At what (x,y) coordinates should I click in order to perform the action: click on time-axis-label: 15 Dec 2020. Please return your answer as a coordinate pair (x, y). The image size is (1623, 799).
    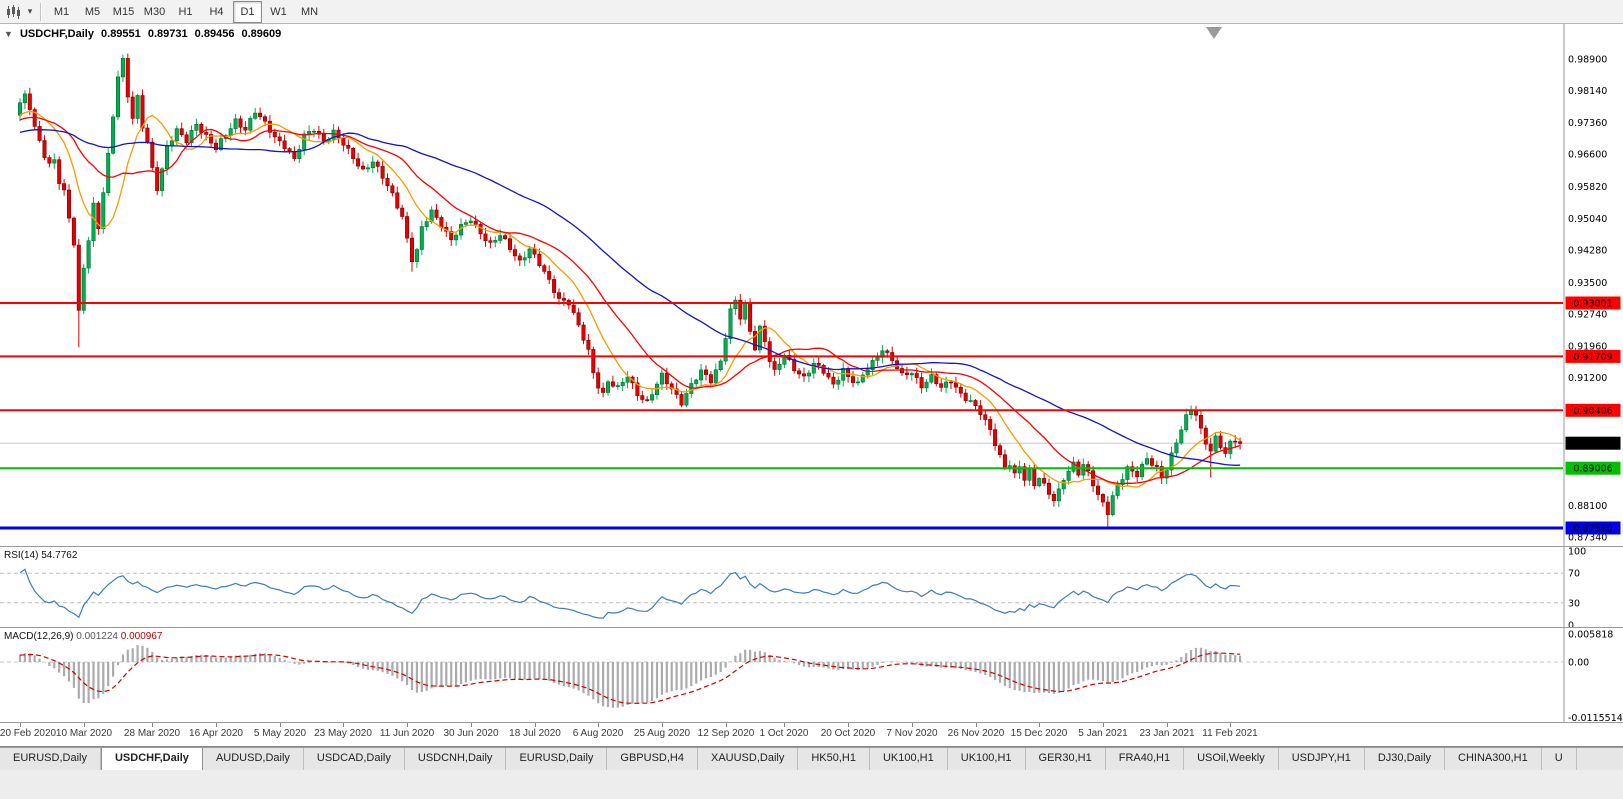
    Looking at the image, I should click on (1039, 733).